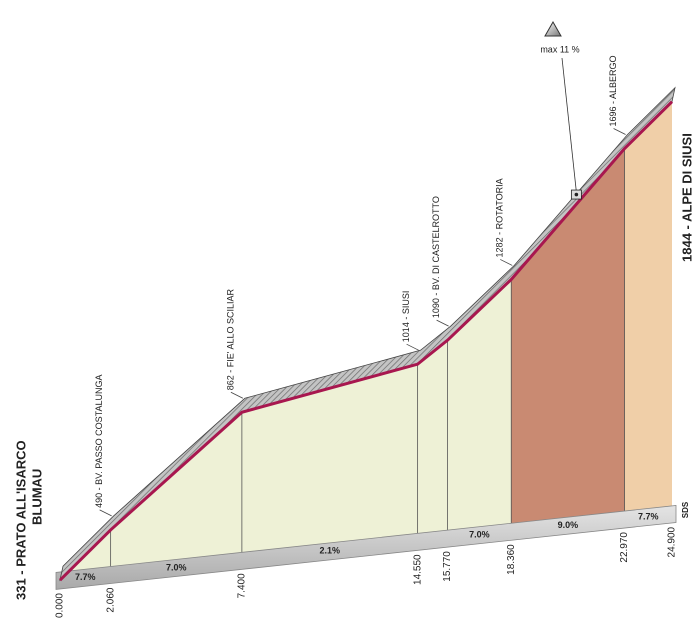 This screenshot has height=637, width=700. What do you see at coordinates (553, 28) in the screenshot?
I see `max-icon` at bounding box center [553, 28].